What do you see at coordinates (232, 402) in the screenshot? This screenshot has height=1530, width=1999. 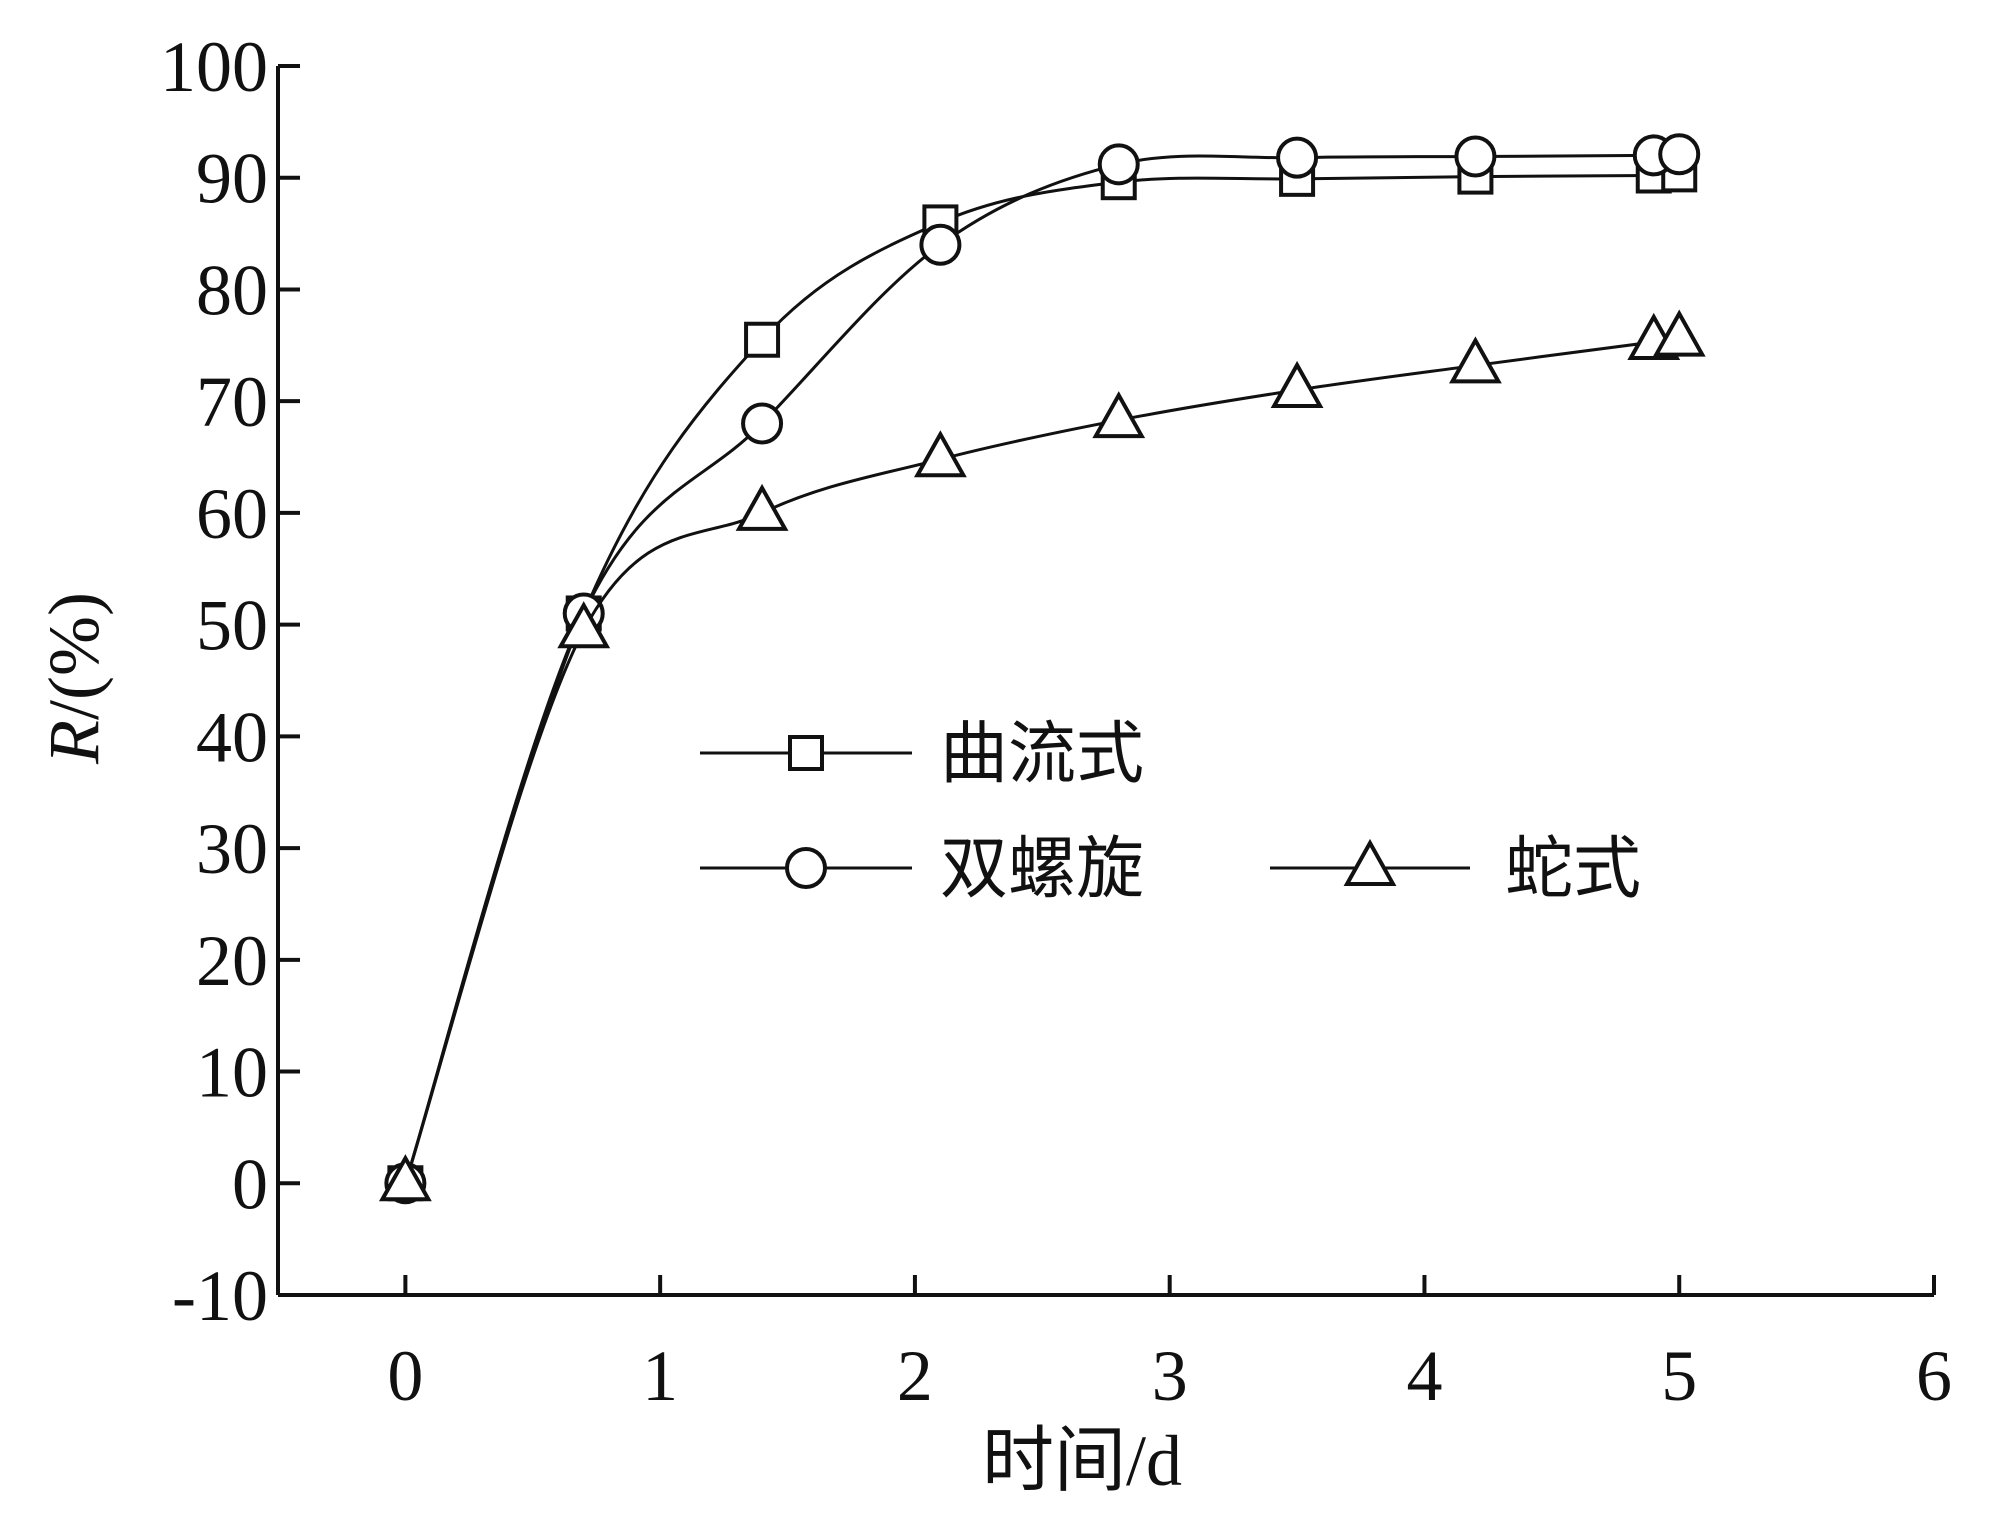 I see `y-tick-label: 70` at bounding box center [232, 402].